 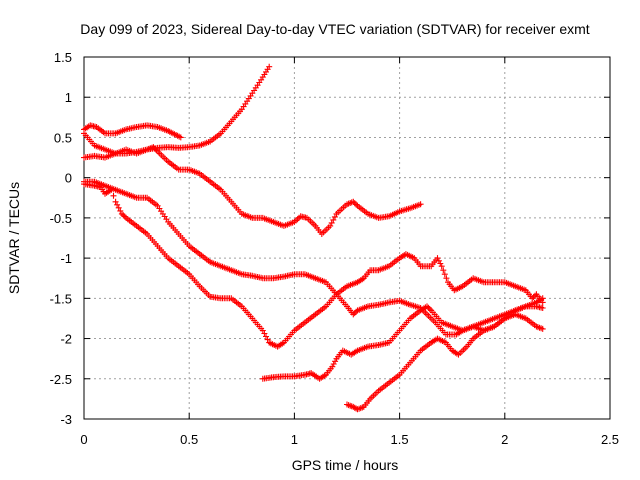 I want to click on x-tick-label: 1.5, so click(x=400, y=439).